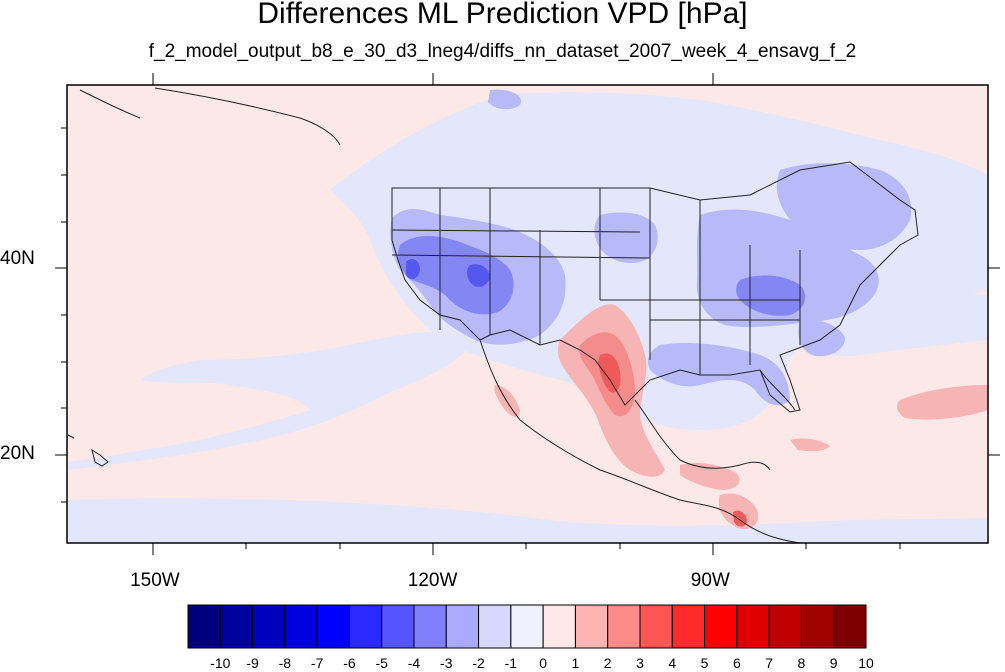 The height and width of the screenshot is (672, 1005). I want to click on colorbar-tick-label: -3, so click(446, 663).